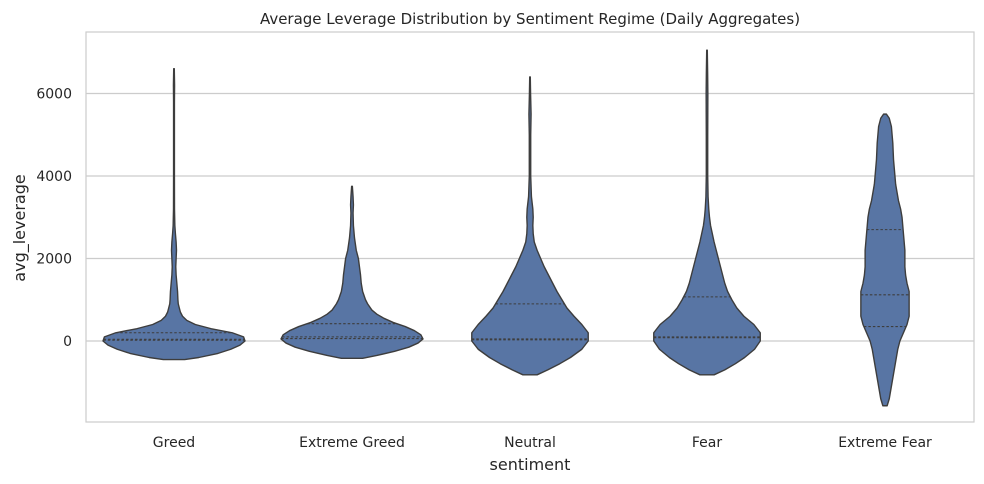  I want to click on y-tick-label: 4000, so click(54, 177).